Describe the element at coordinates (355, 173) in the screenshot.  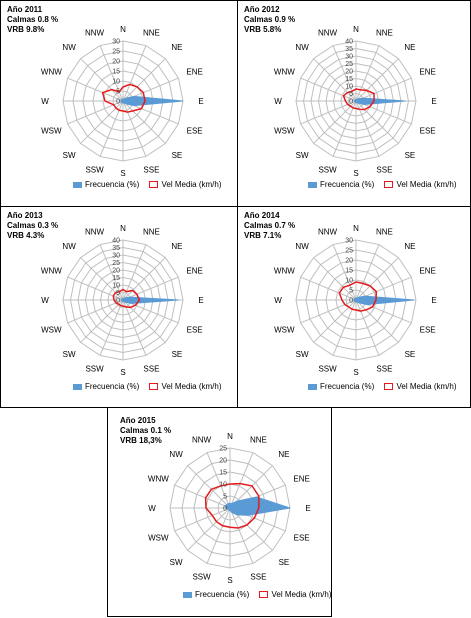
I see `direction-label-s: S` at that location.